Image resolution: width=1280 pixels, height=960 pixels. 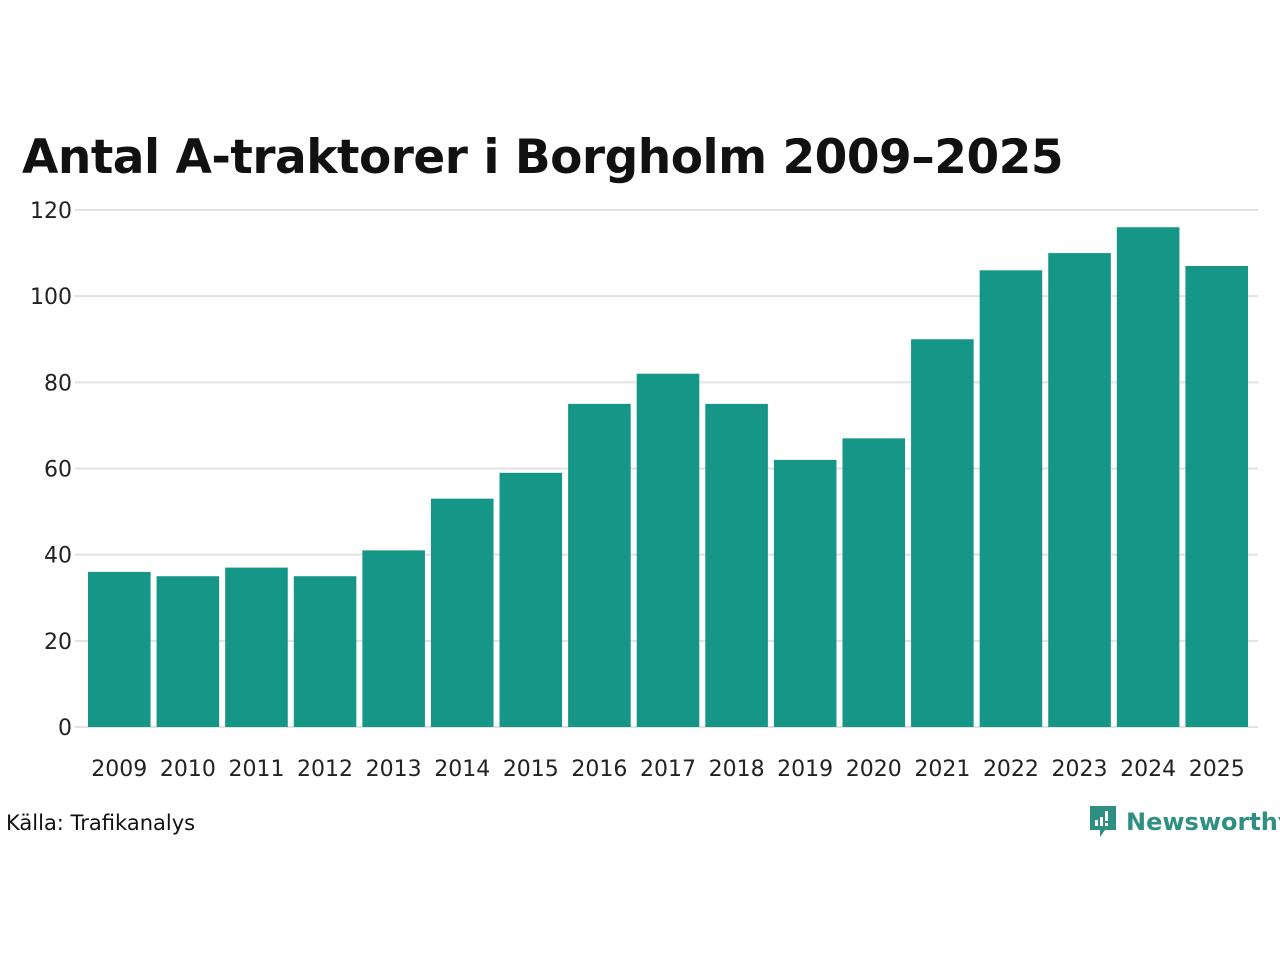 What do you see at coordinates (942, 769) in the screenshot?
I see `x-tick-label: 2021` at bounding box center [942, 769].